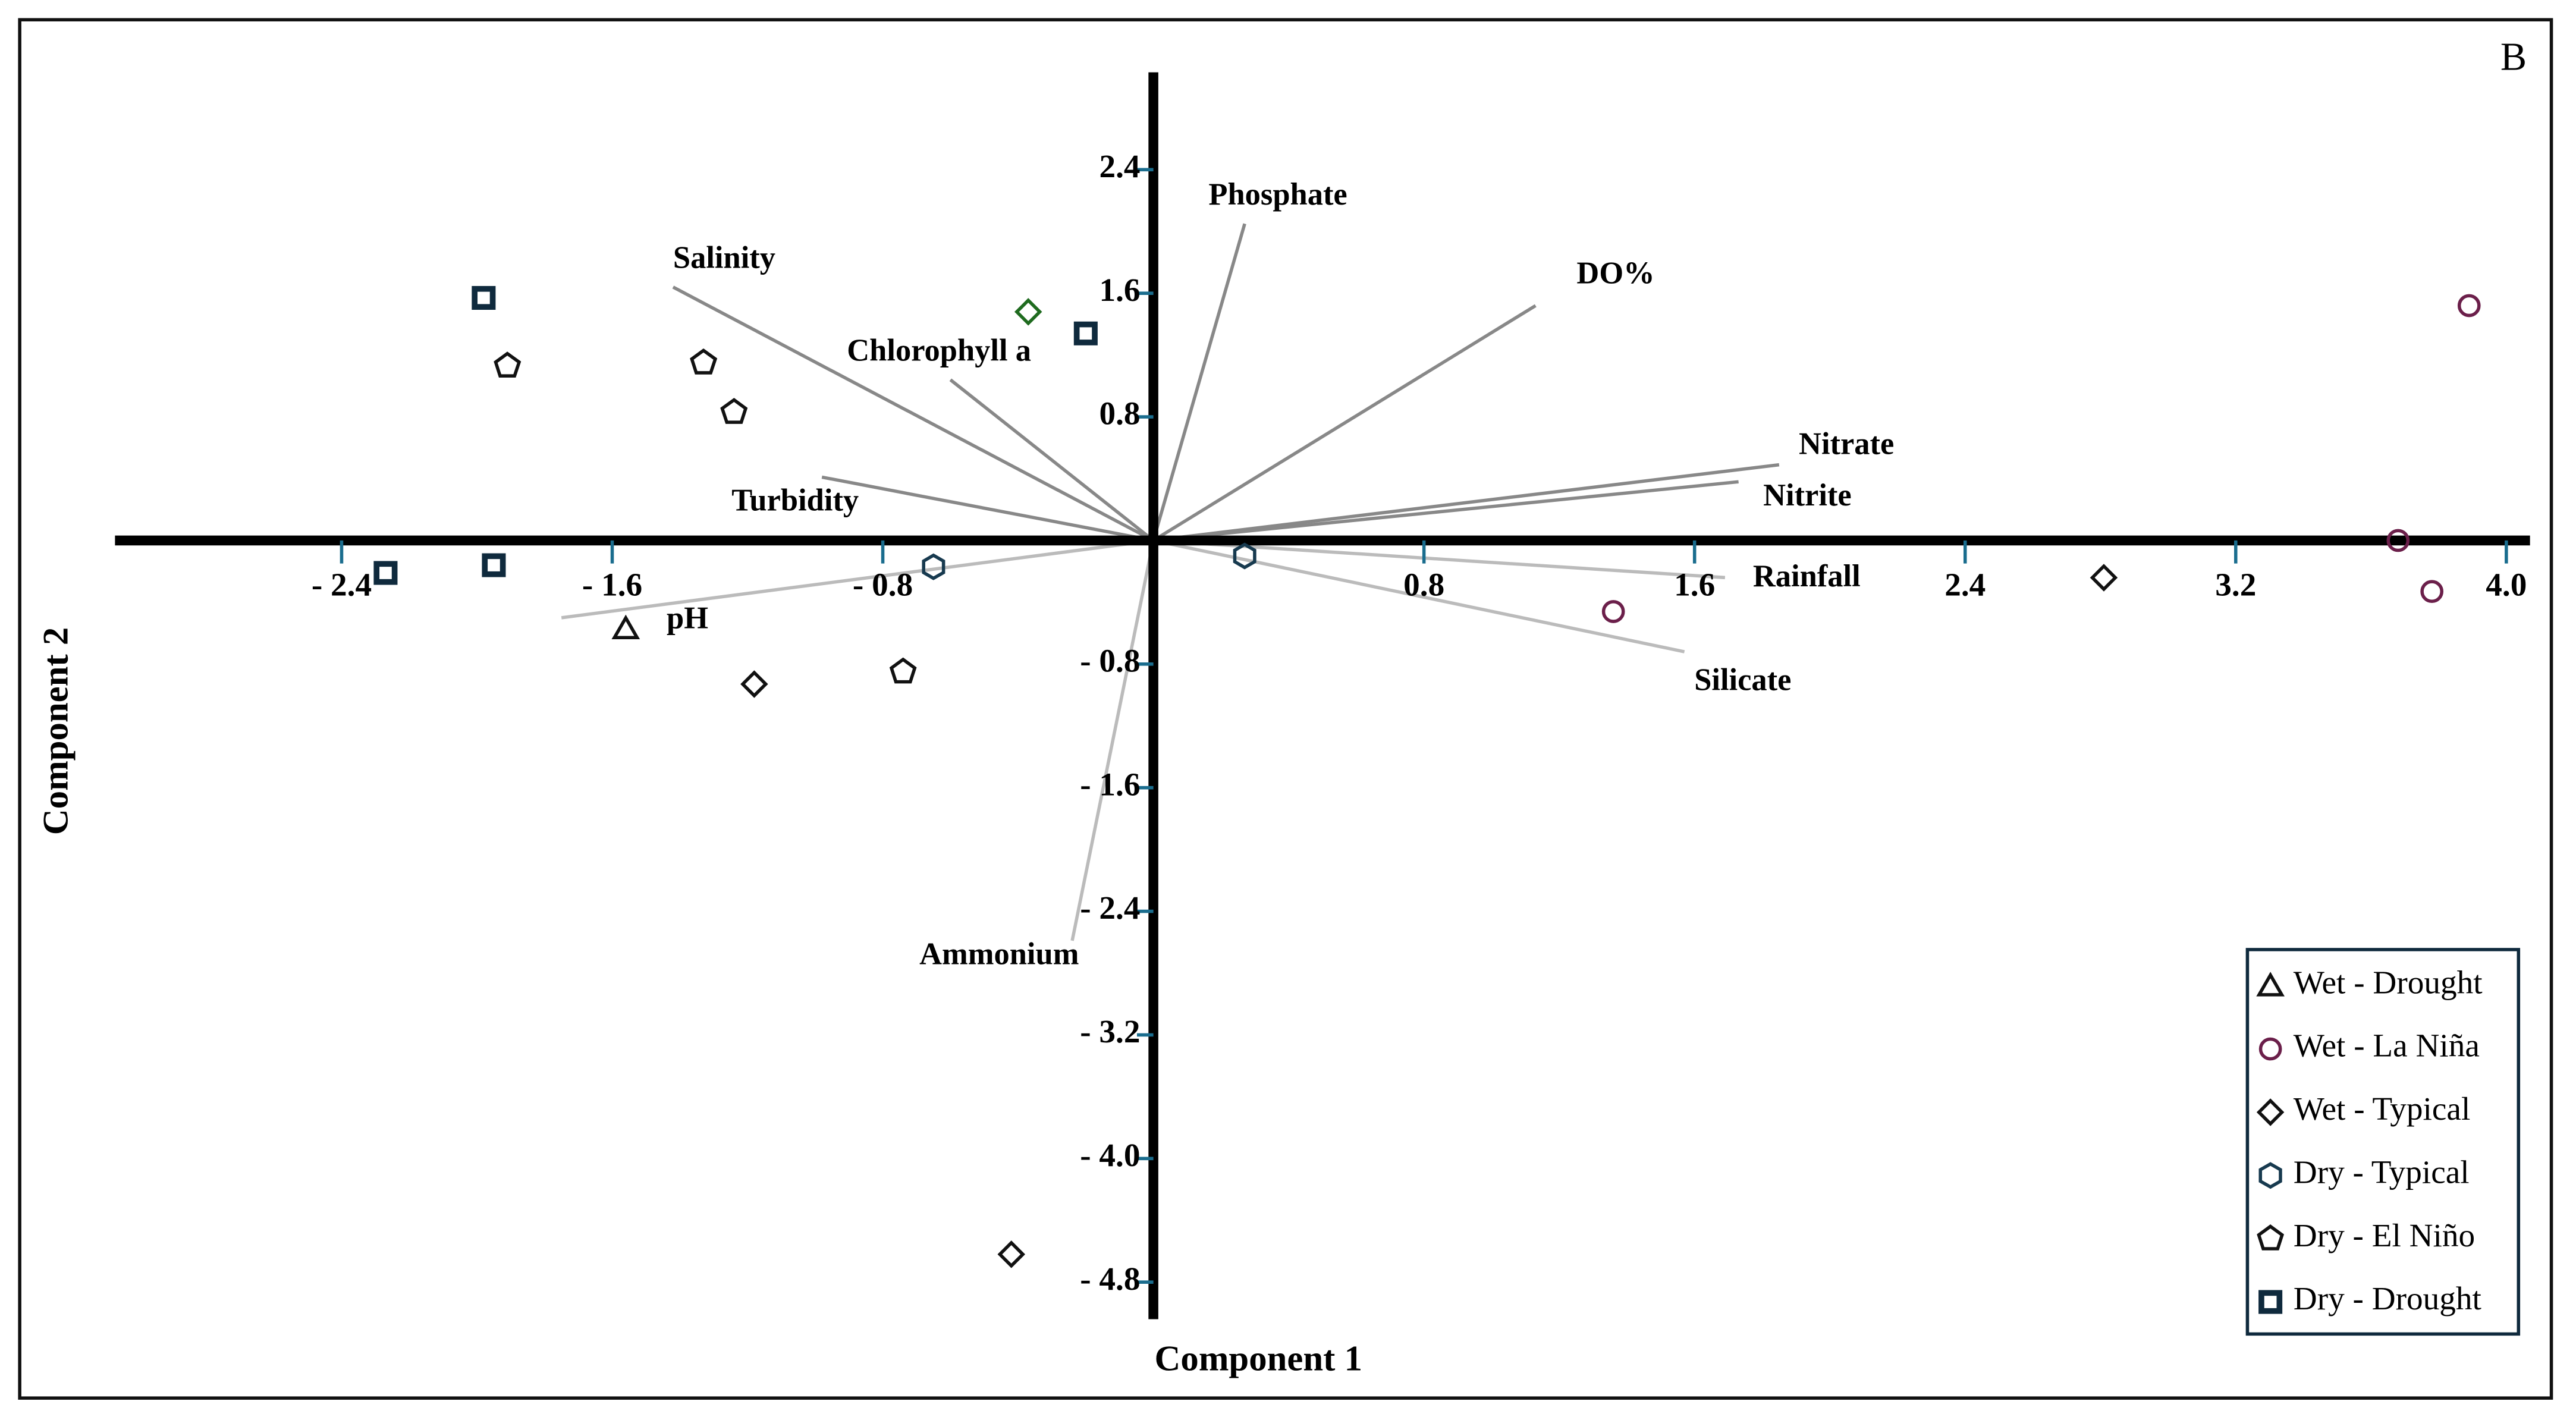 This screenshot has height=1417, width=2576. Describe the element at coordinates (2387, 1046) in the screenshot. I see `legend-label: Wet - La Niña` at that location.